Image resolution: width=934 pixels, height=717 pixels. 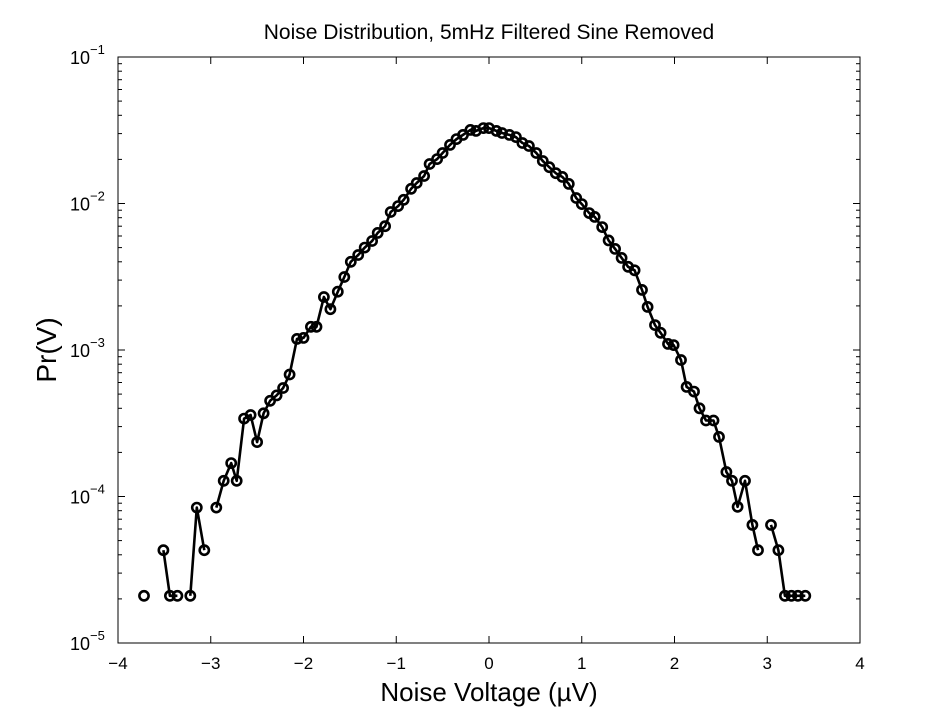 What do you see at coordinates (97, 489) in the screenshot?
I see `y-tick-label-exponent: −4` at bounding box center [97, 489].